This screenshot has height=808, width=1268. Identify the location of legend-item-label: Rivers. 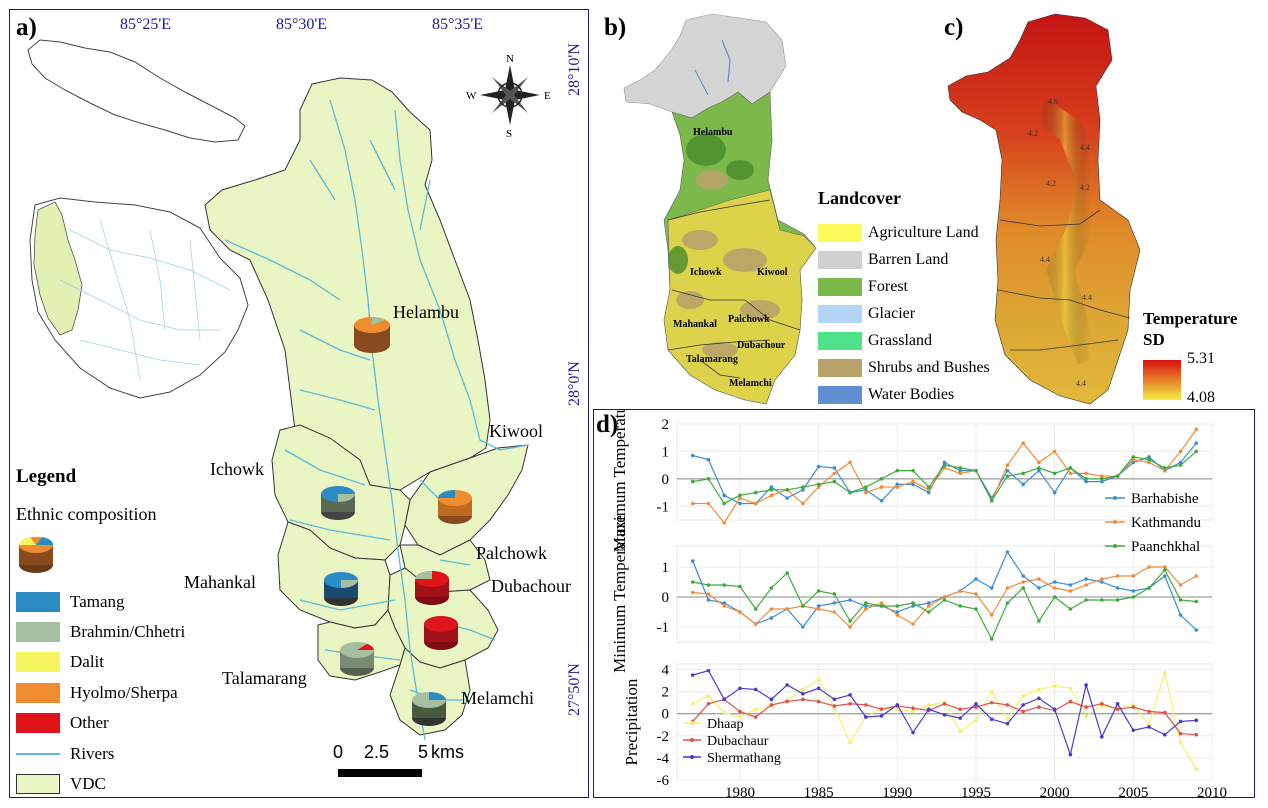
(92, 753).